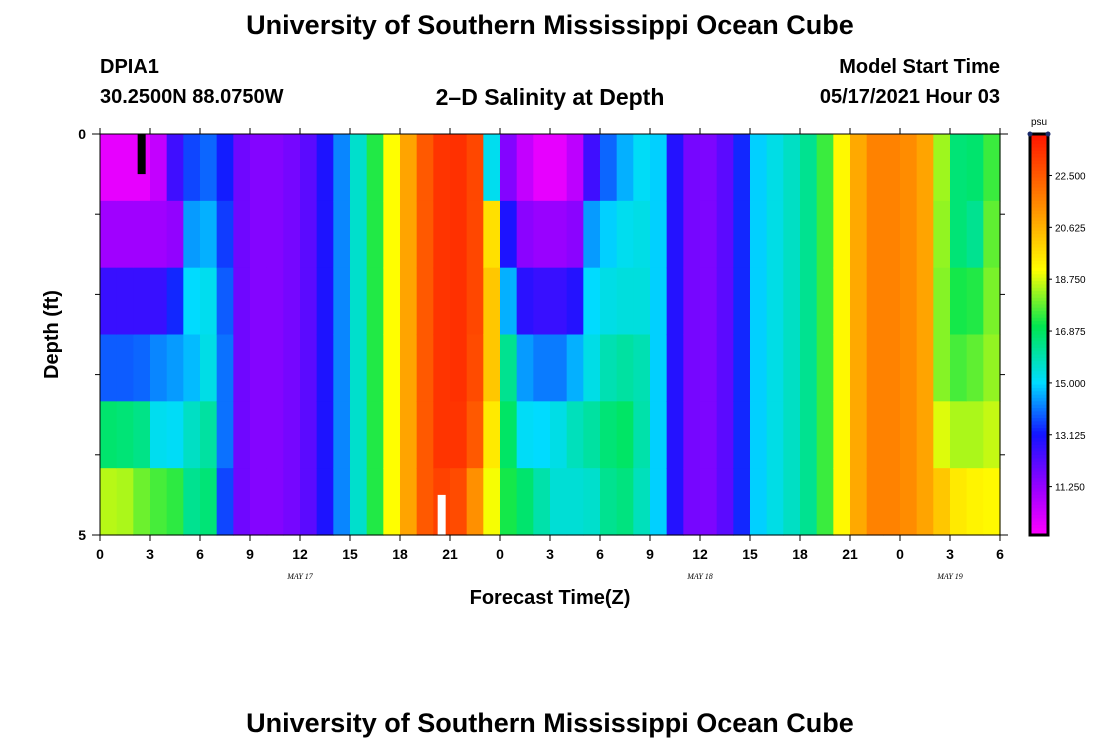  Describe the element at coordinates (600, 554) in the screenshot. I see `x-tick-label: 6` at that location.